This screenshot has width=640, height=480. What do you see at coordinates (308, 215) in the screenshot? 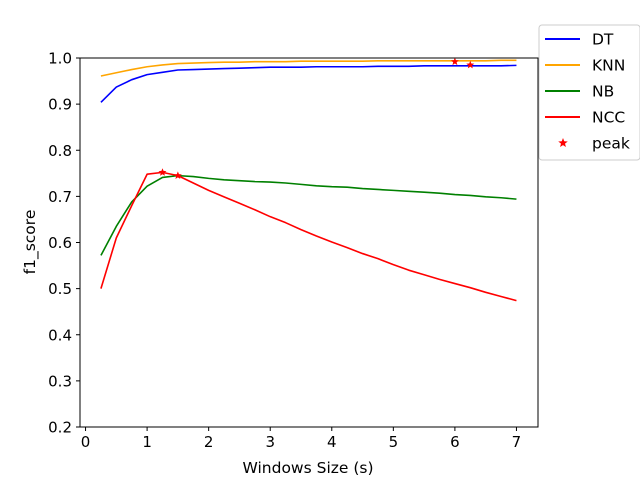
I see `series-line-nb` at bounding box center [308, 215].